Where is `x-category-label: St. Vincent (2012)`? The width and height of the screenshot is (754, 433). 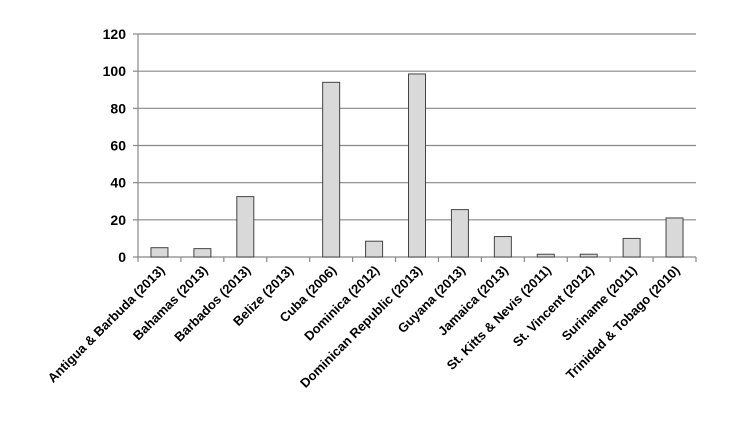 x-category-label: St. Vincent (2012) is located at coordinates (553, 306).